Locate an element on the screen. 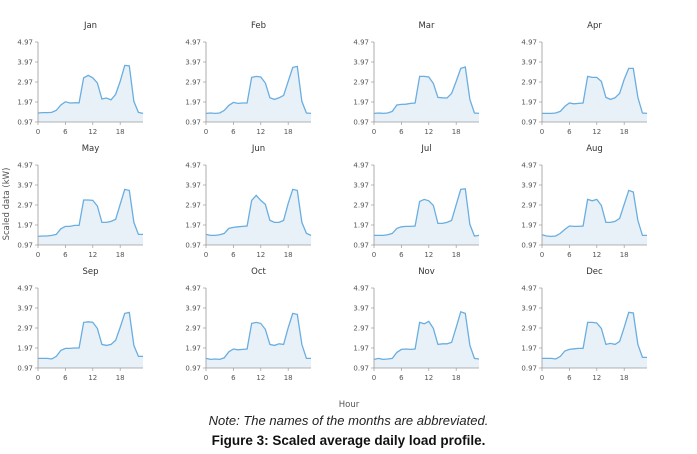 The height and width of the screenshot is (454, 697). panel-jan: Jan 0.97 1.97 2.97 3.97 4.97 0 6 12 18 is located at coordinates (80, 78).